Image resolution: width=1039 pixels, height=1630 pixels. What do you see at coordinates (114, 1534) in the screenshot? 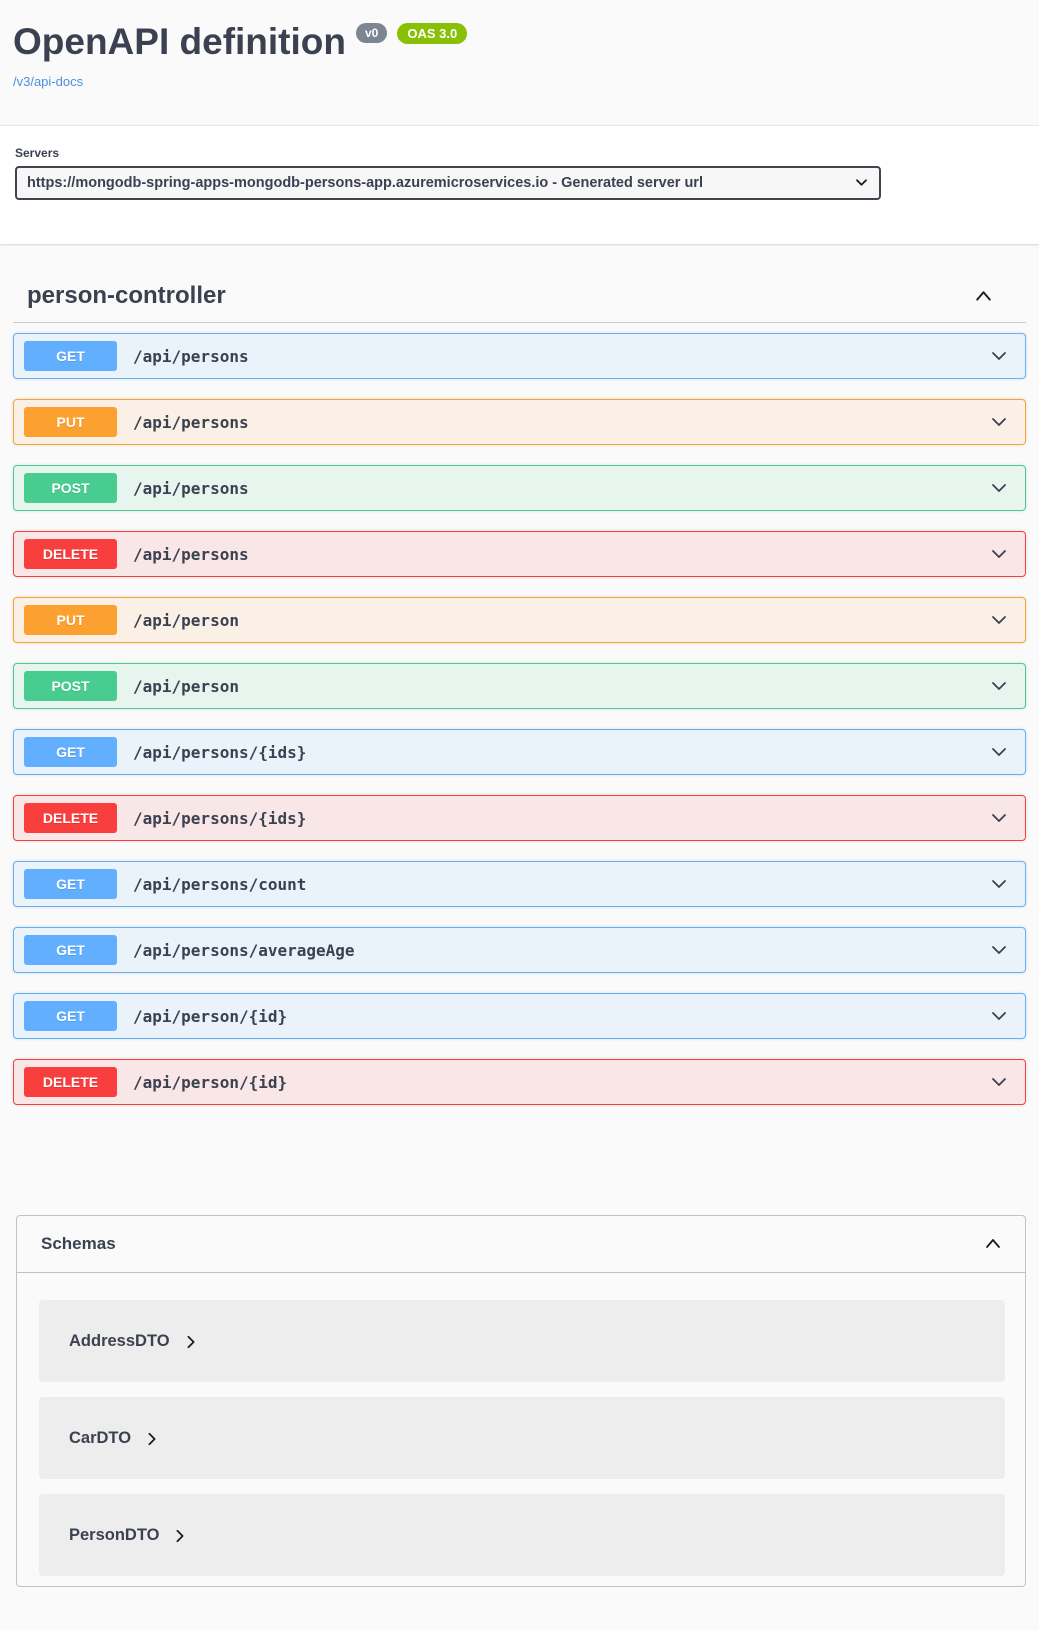
I see `model-name: PersonDTO` at bounding box center [114, 1534].